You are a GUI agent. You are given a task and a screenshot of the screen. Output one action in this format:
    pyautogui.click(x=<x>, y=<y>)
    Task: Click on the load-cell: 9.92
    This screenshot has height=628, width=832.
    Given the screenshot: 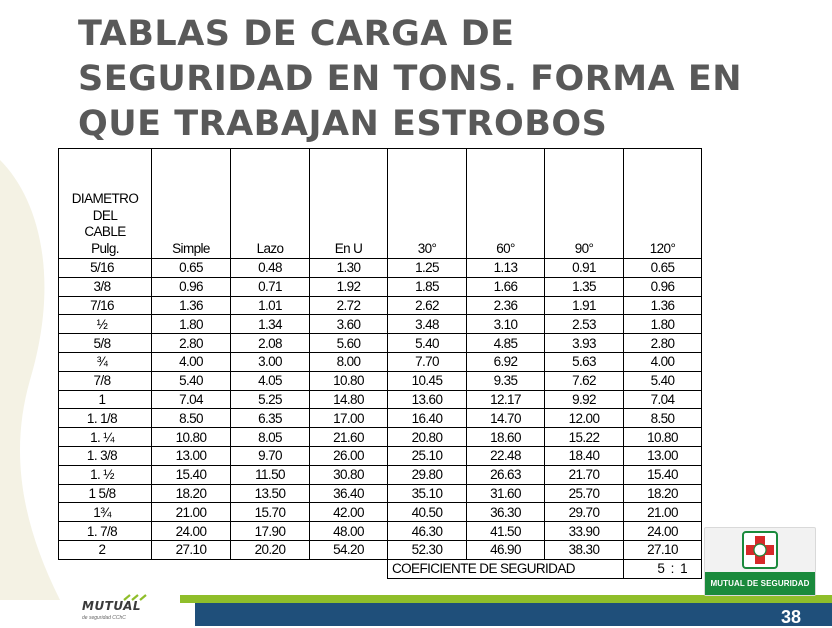 What is the action you would take?
    pyautogui.click(x=584, y=399)
    